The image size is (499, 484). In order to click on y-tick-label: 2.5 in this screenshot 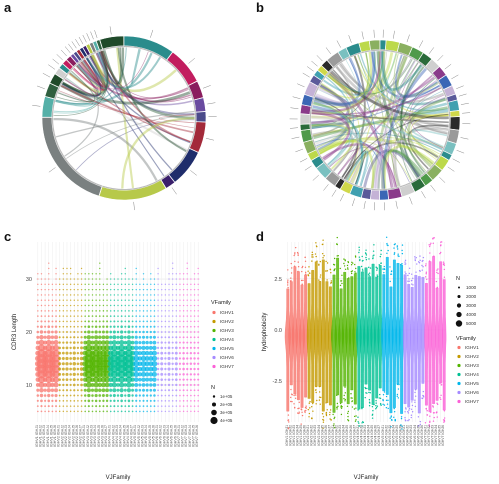, I will do `click(278, 280)`.